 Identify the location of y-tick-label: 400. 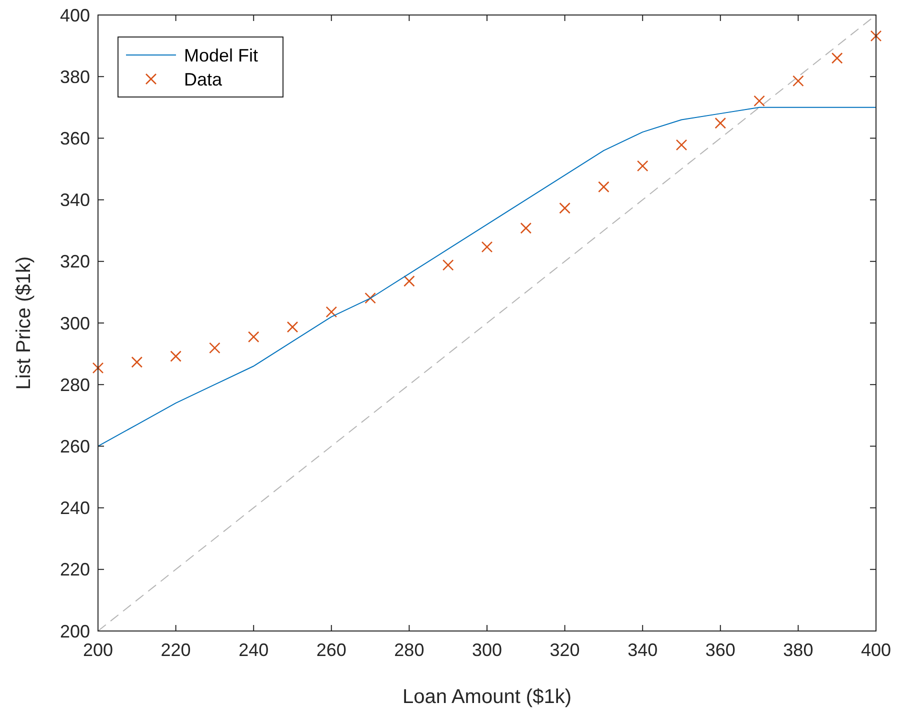
(75, 15).